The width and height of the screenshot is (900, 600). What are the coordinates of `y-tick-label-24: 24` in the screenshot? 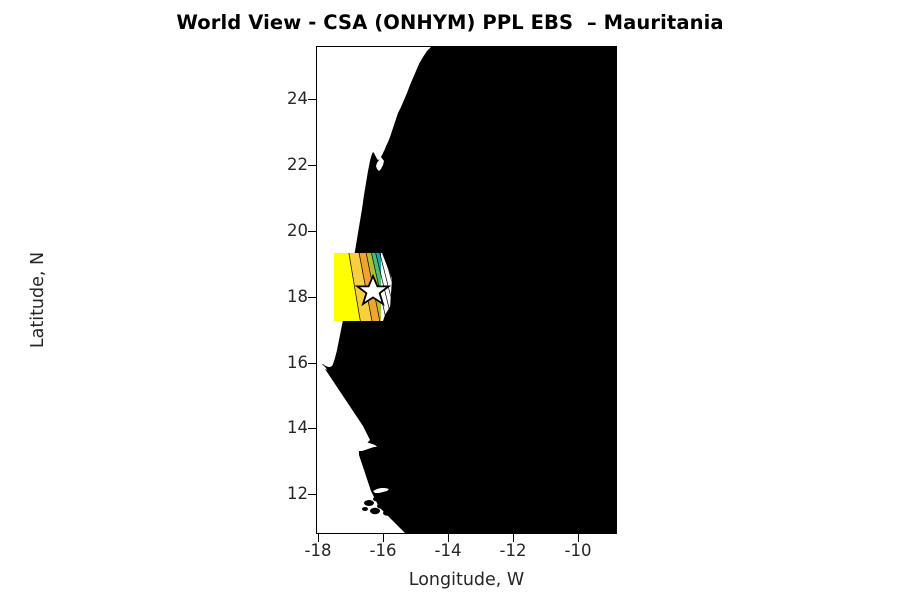 It's located at (297, 98).